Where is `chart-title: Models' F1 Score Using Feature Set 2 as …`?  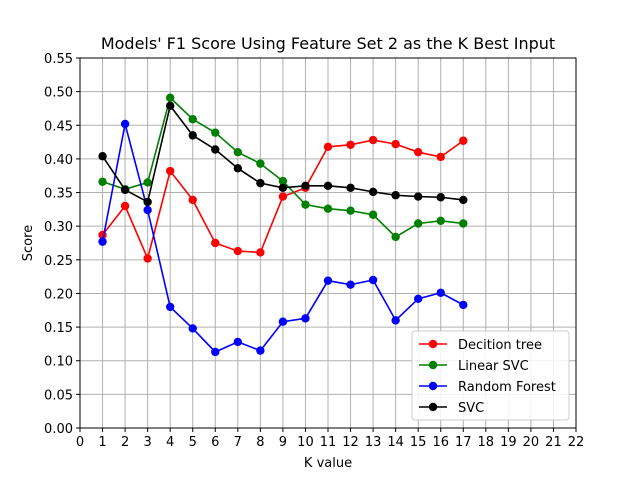
chart-title: Models' F1 Score Using Feature Set 2 as … is located at coordinates (328, 43).